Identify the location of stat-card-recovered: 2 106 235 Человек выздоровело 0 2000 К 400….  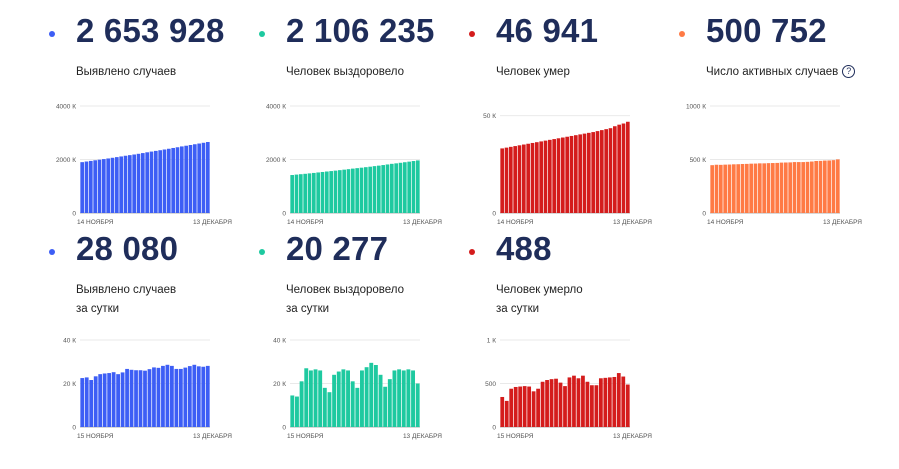
(354, 128).